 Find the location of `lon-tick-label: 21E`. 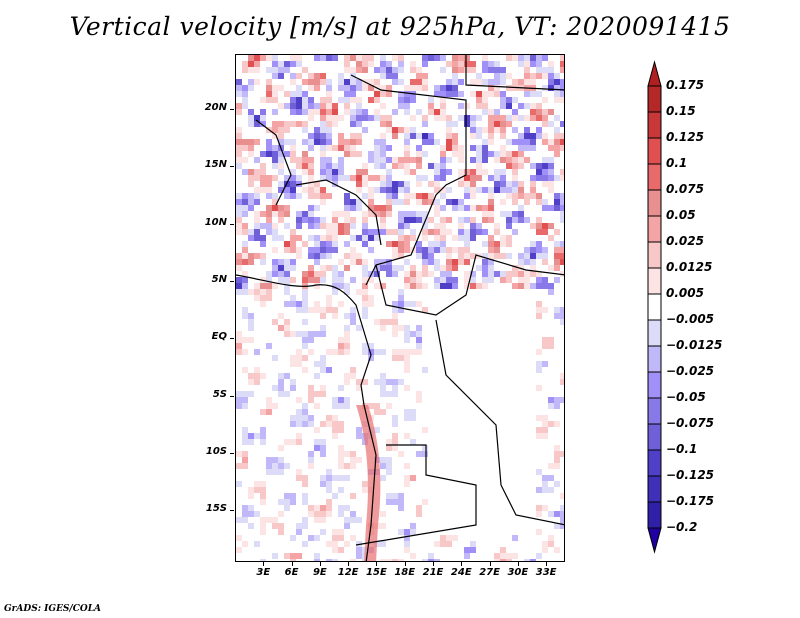

lon-tick-label: 21E is located at coordinates (433, 572).